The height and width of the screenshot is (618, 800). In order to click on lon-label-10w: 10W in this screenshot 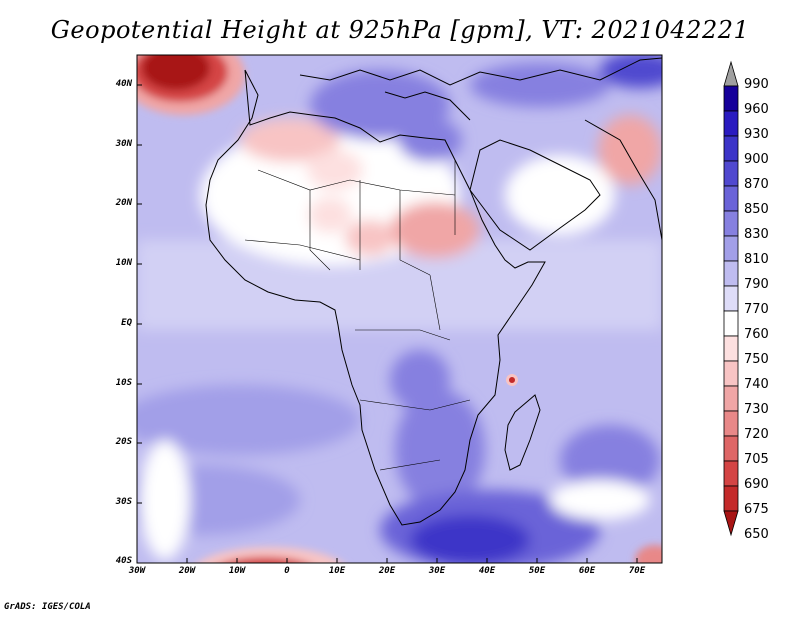, I will do `click(237, 571)`.